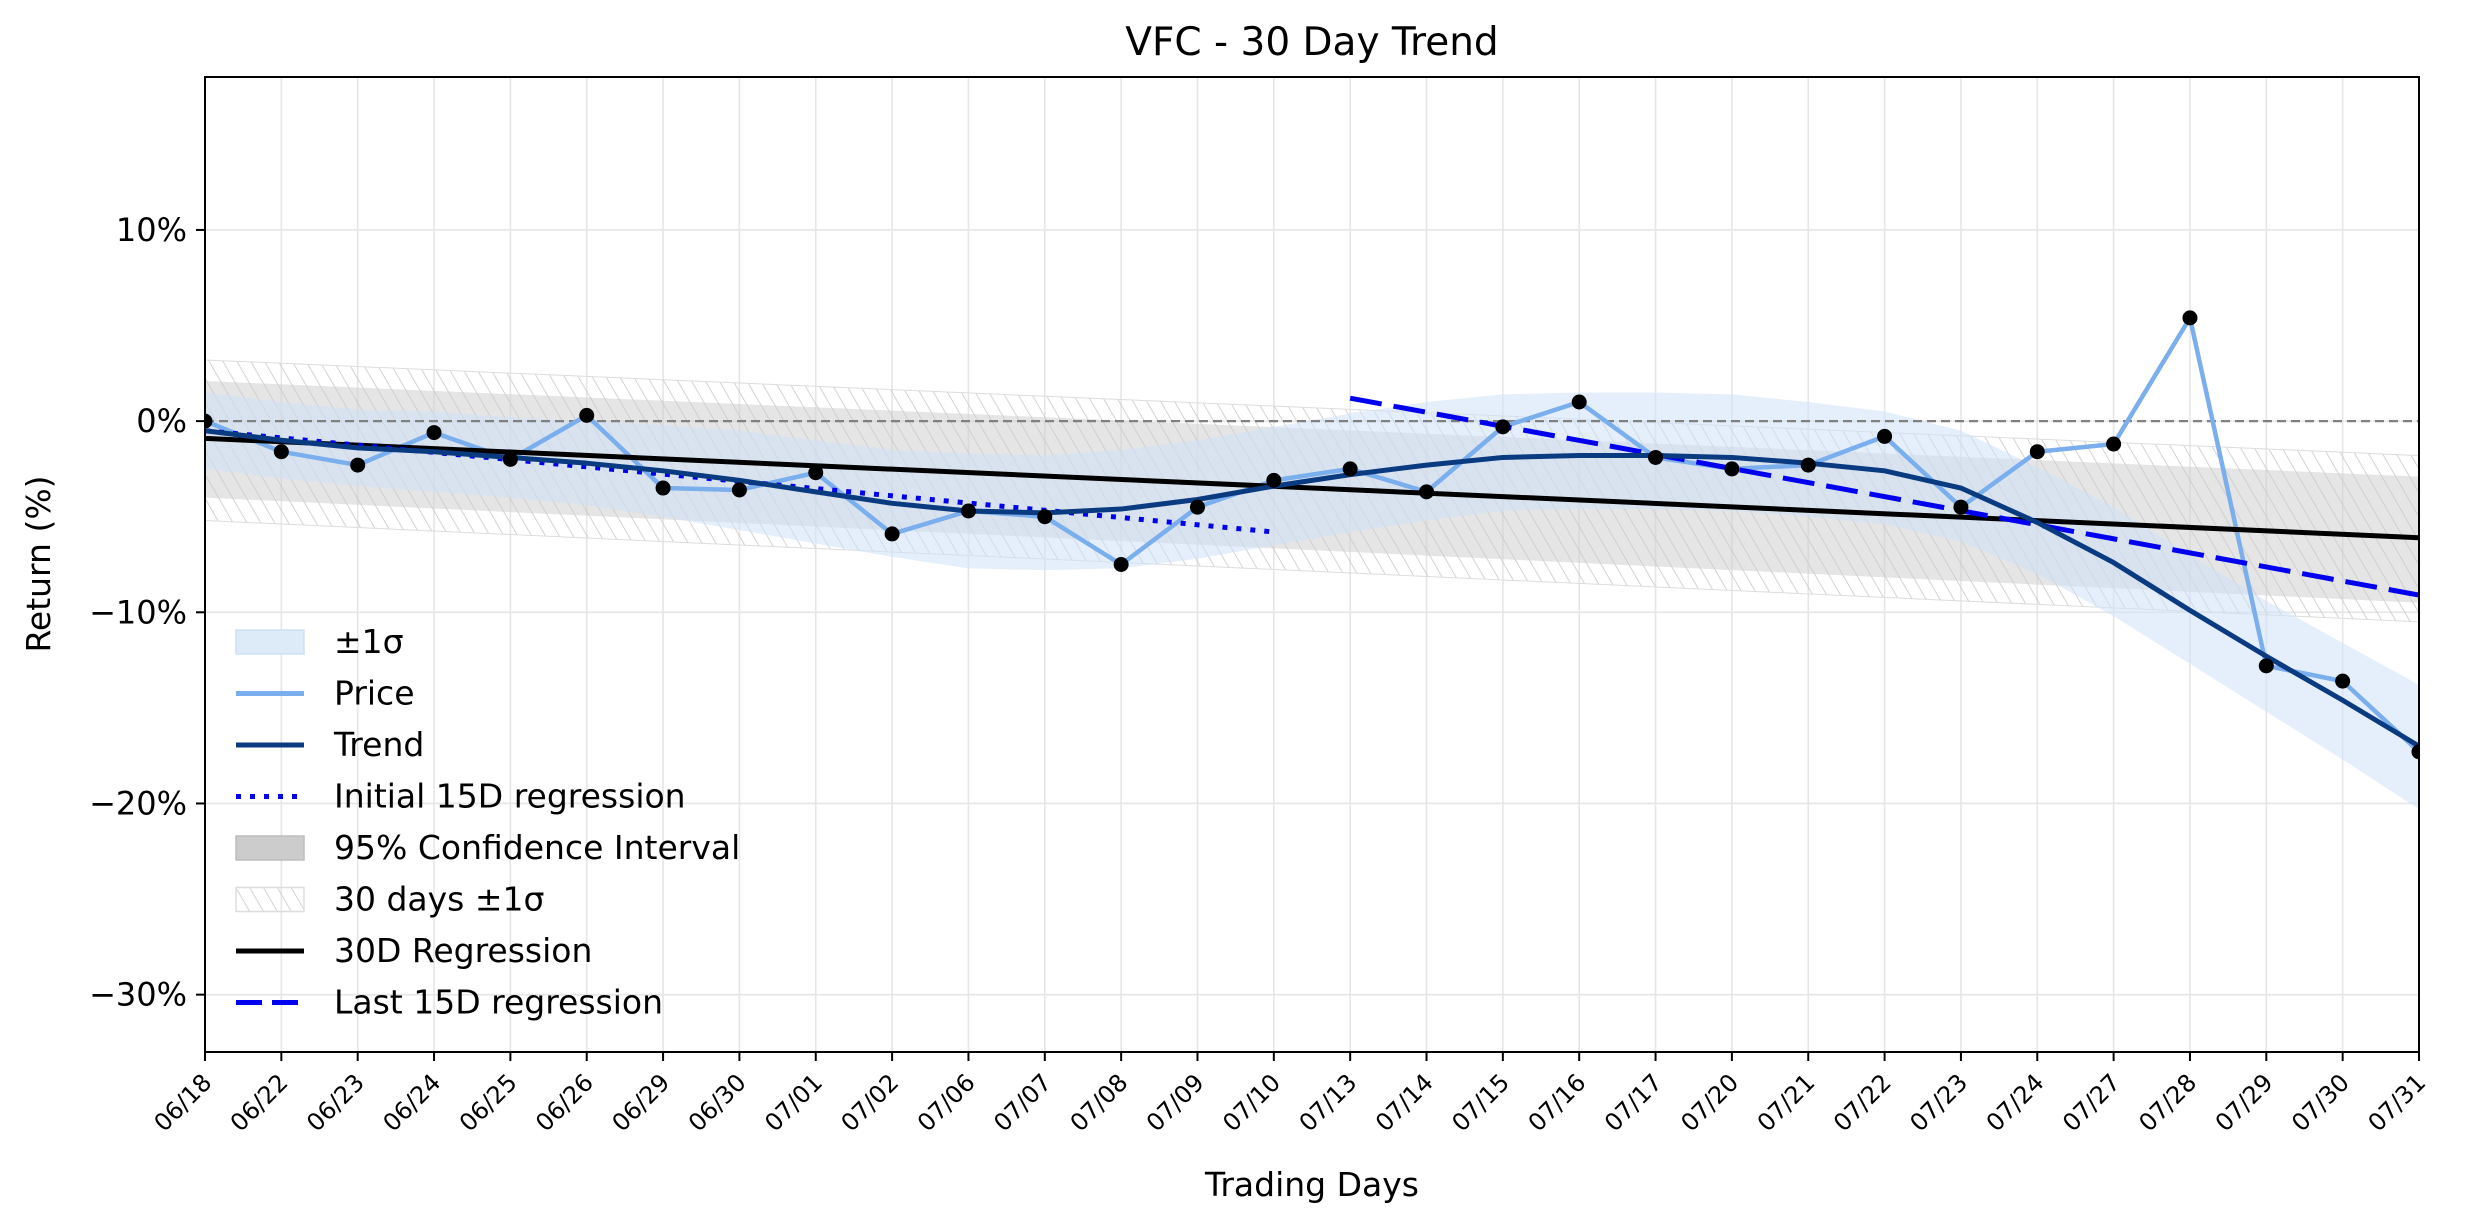 This screenshot has width=2474, height=1224. Describe the element at coordinates (330, 744) in the screenshot. I see `legend-item: Trend` at that location.